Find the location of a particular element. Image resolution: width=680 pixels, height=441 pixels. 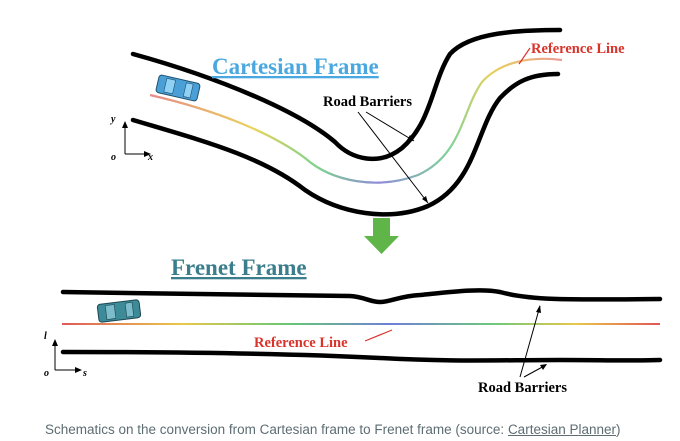

frenet-reference-pointer is located at coordinates (378, 335).